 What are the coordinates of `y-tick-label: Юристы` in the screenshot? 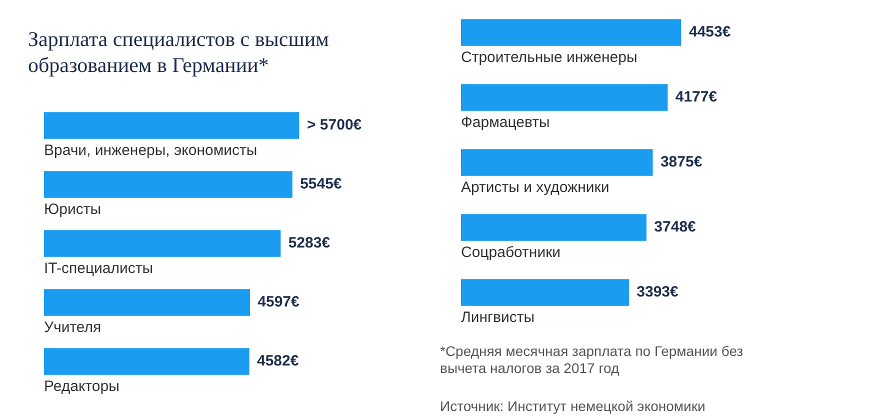 It's located at (73, 209).